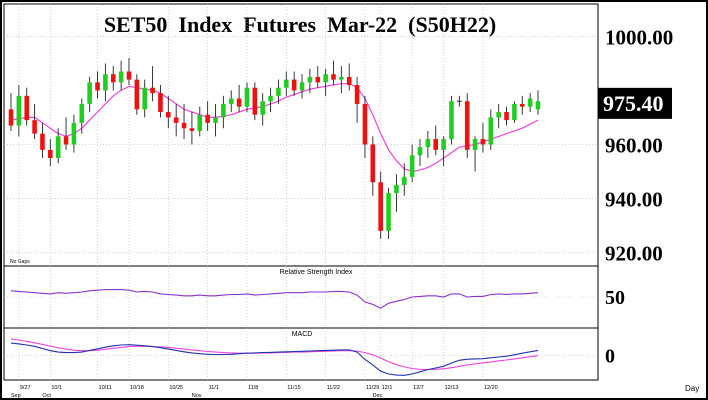 The image size is (708, 400). I want to click on last-price-box, so click(635, 103).